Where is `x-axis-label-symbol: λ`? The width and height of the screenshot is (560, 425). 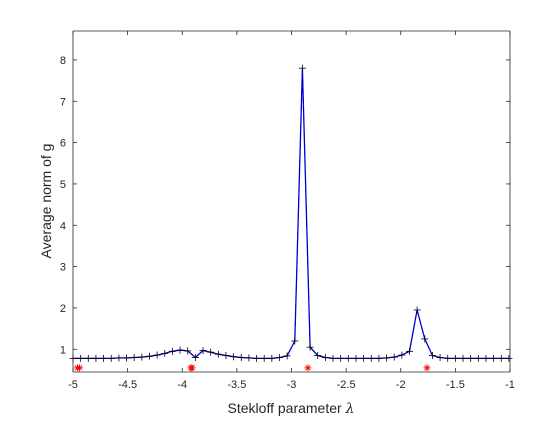
x-axis-label-symbol: λ is located at coordinates (350, 409).